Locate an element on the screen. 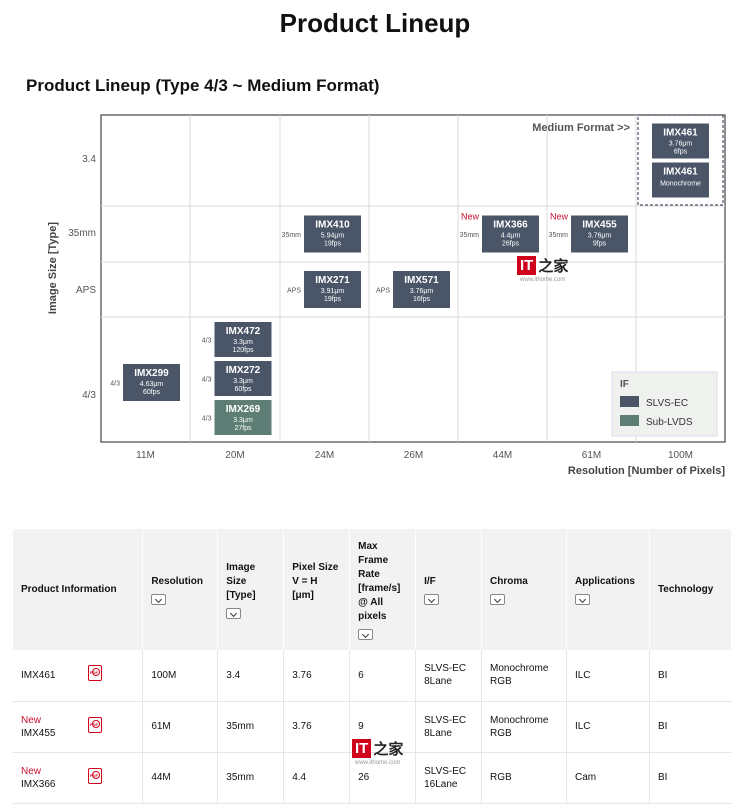 Image resolution: width=750 pixels, height=809 pixels. x-tick-label: 20M is located at coordinates (234, 455).